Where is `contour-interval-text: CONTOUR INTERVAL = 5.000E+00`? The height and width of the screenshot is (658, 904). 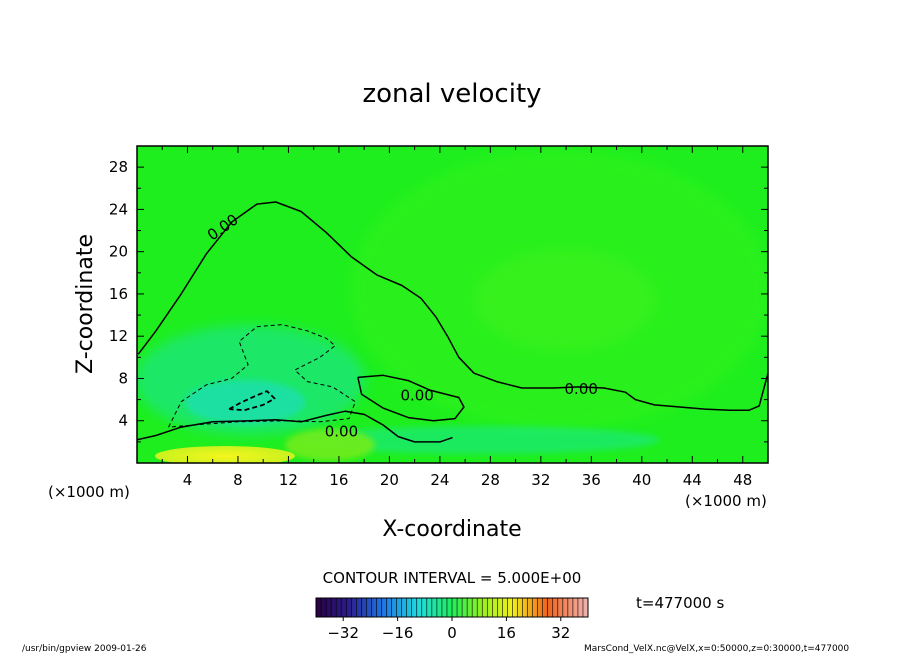 contour-interval-text: CONTOUR INTERVAL = 5.000E+00 is located at coordinates (452, 578).